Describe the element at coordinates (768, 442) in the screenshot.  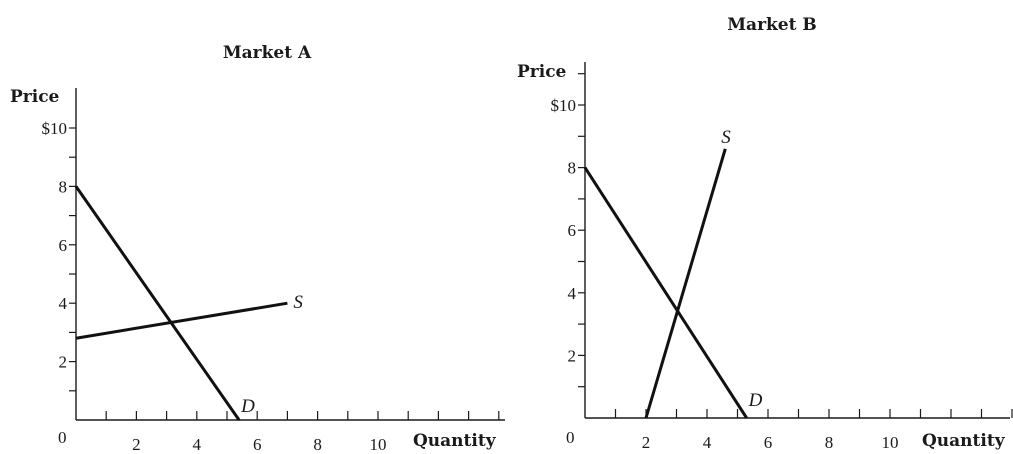
I see `market-b-x-tick-label: 6` at that location.